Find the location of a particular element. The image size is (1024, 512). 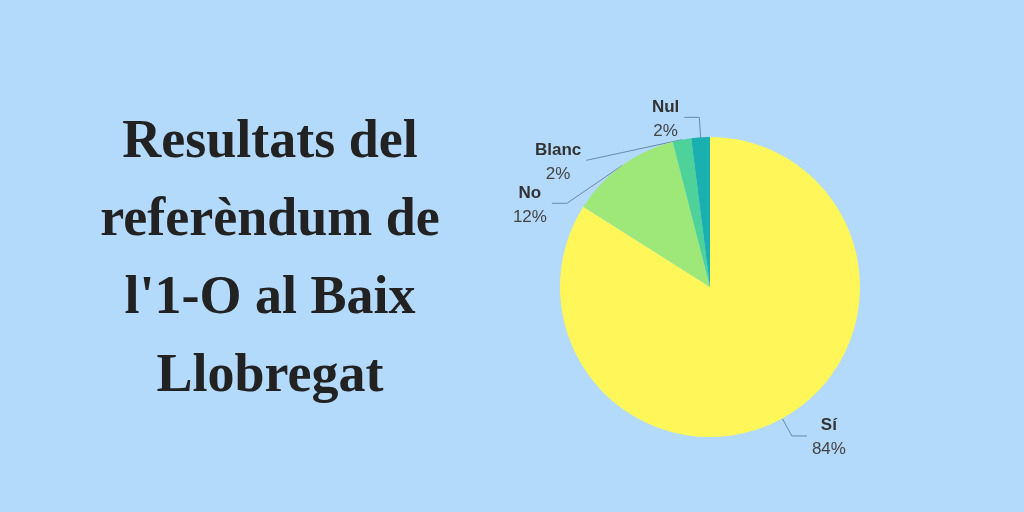

slice-label: Sí is located at coordinates (829, 425).